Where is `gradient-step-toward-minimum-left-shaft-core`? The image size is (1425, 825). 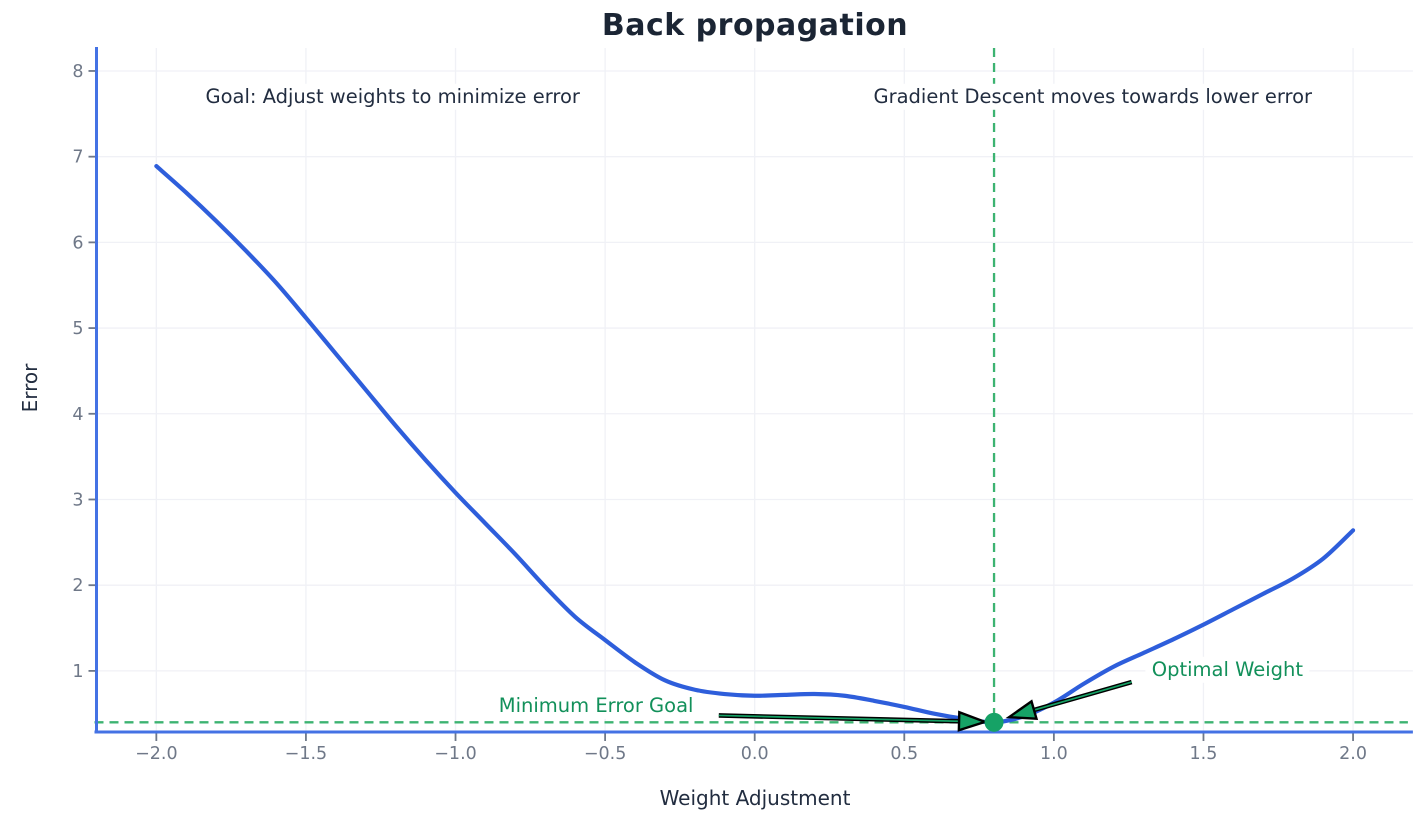 gradient-step-toward-minimum-left-shaft-core is located at coordinates (1082, 696).